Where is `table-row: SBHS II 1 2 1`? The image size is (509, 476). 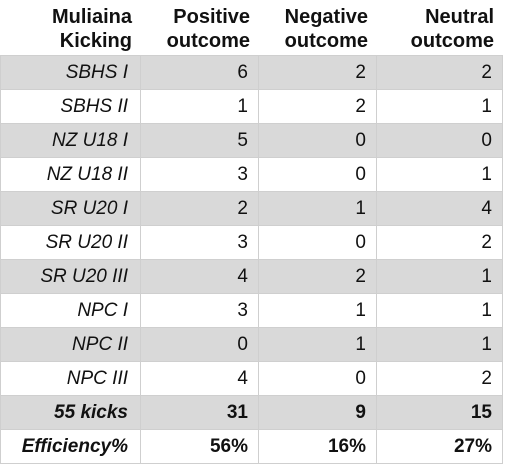
table-row: SBHS II 1 2 1 is located at coordinates (251, 106).